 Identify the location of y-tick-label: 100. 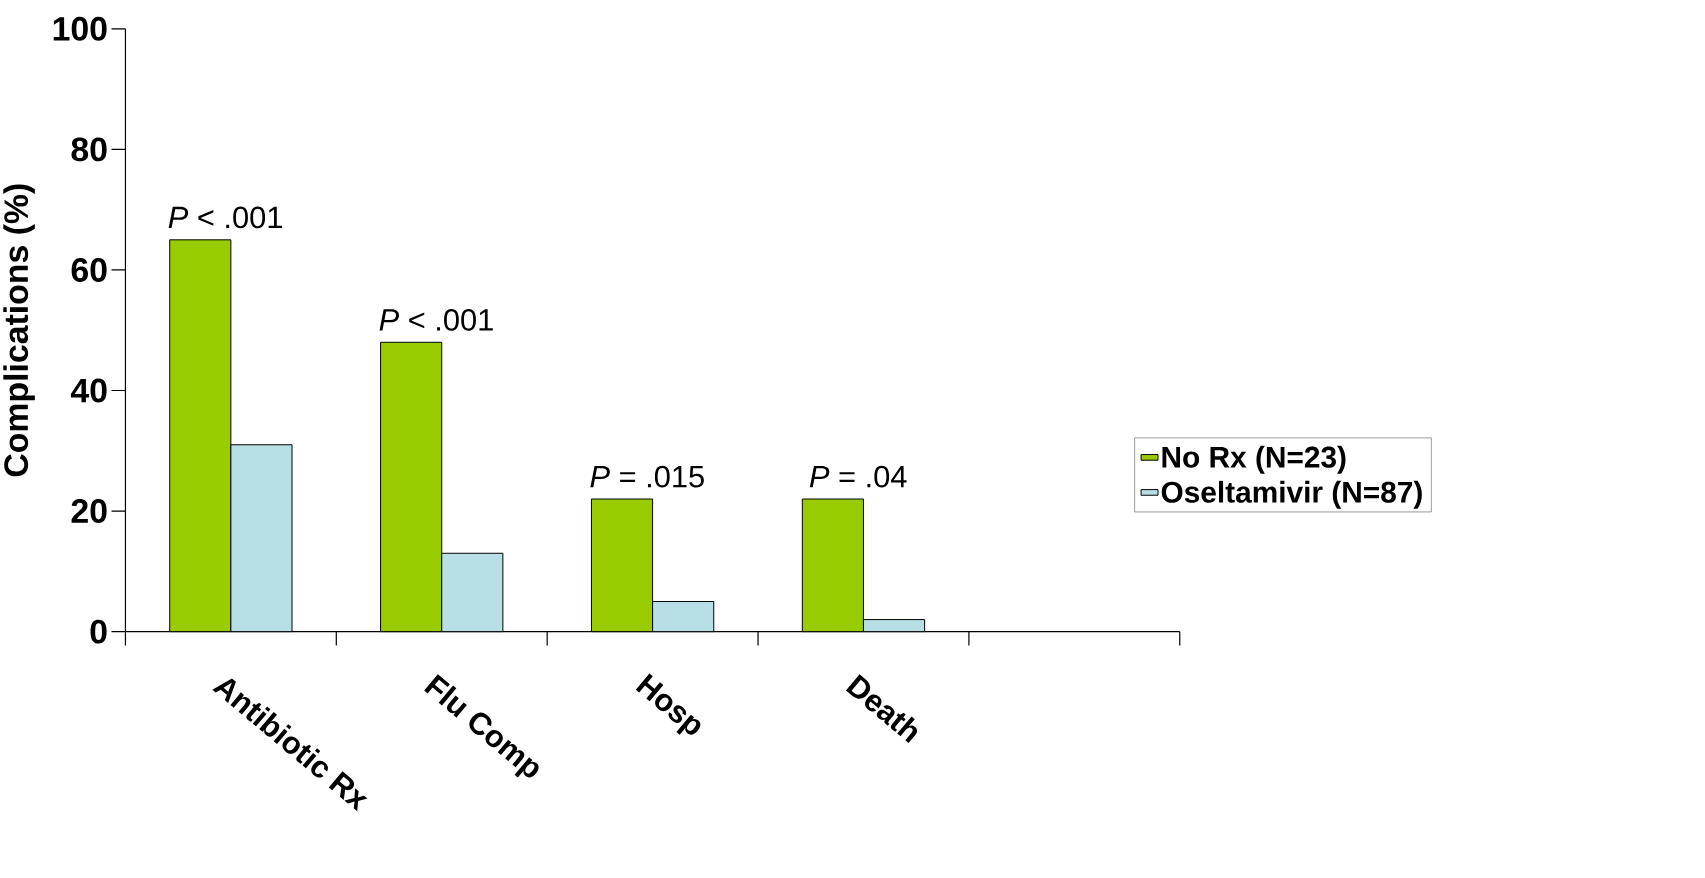
(80, 28).